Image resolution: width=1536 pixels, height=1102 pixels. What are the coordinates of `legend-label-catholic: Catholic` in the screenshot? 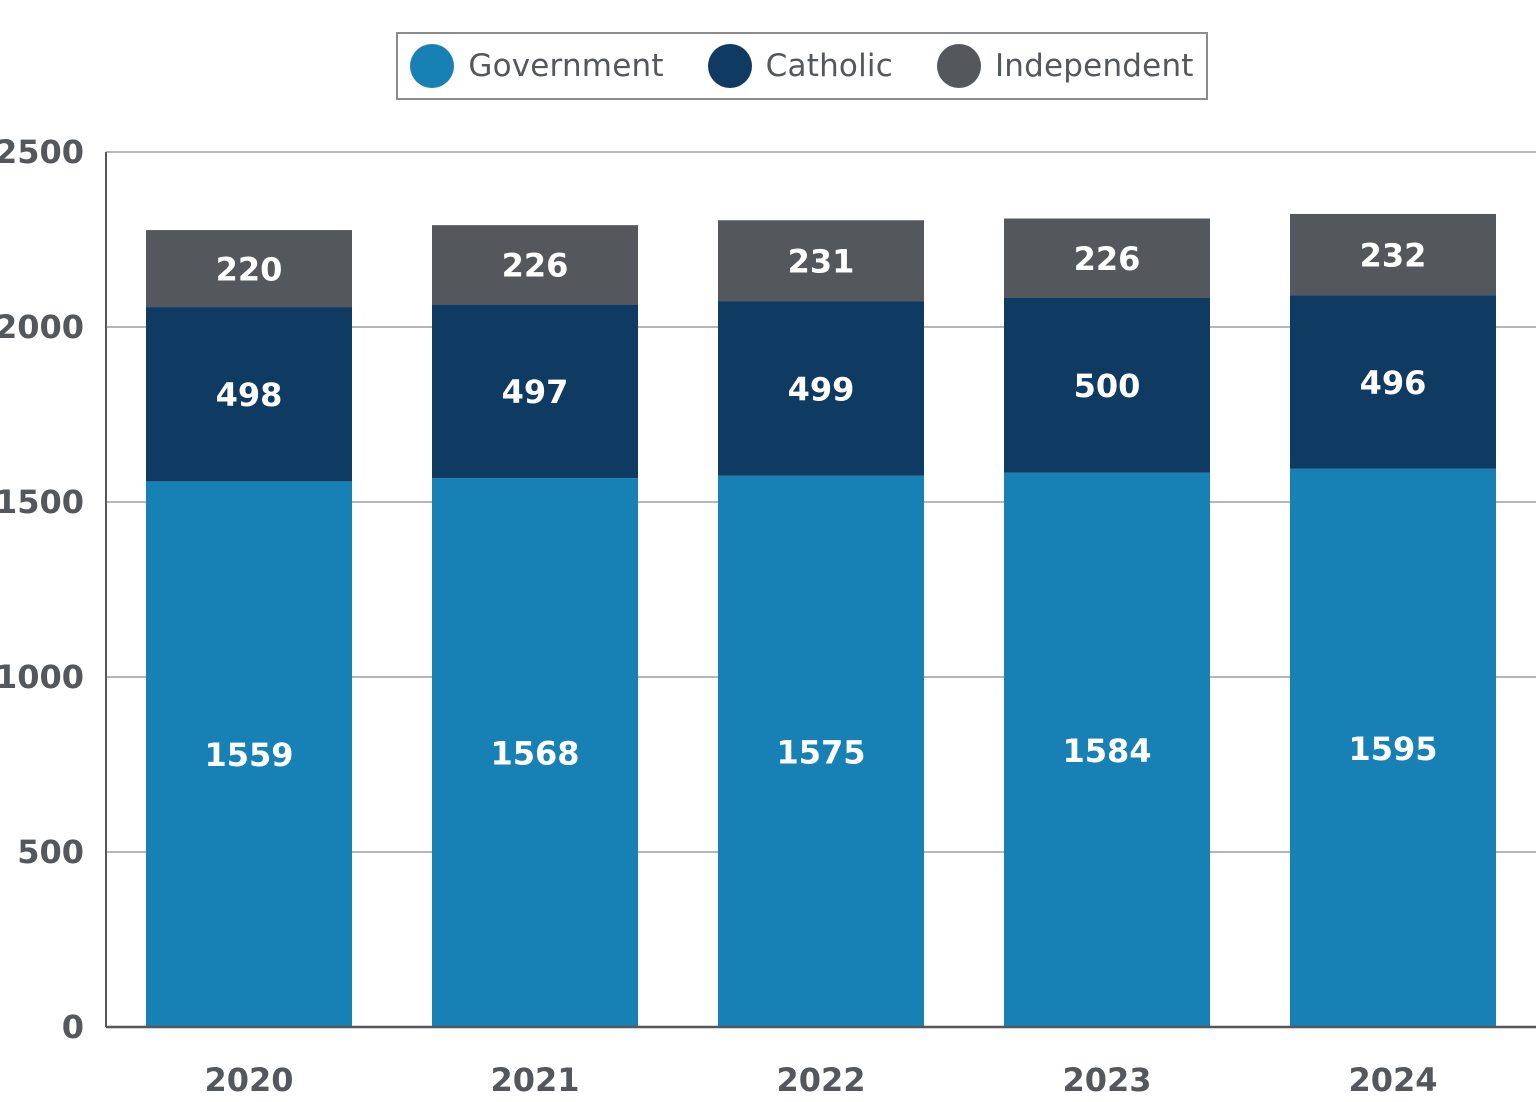 It's located at (829, 66).